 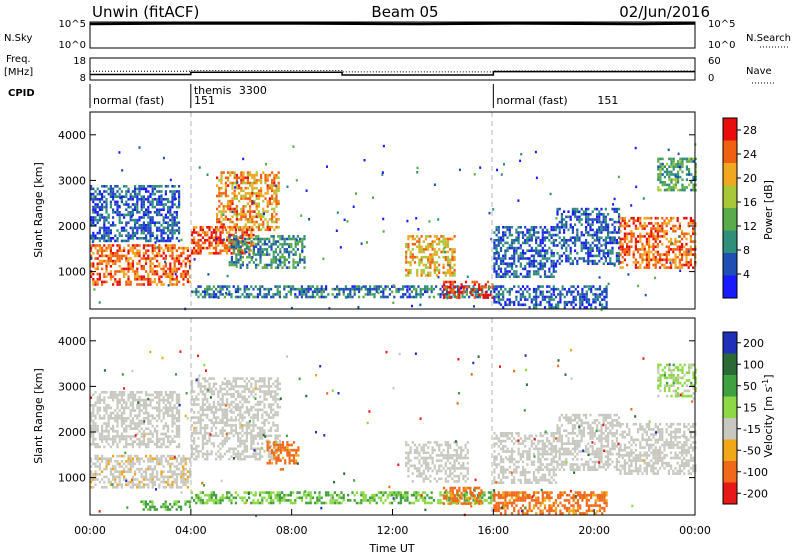 I want to click on colorbar-swatch, so click(x=730, y=219).